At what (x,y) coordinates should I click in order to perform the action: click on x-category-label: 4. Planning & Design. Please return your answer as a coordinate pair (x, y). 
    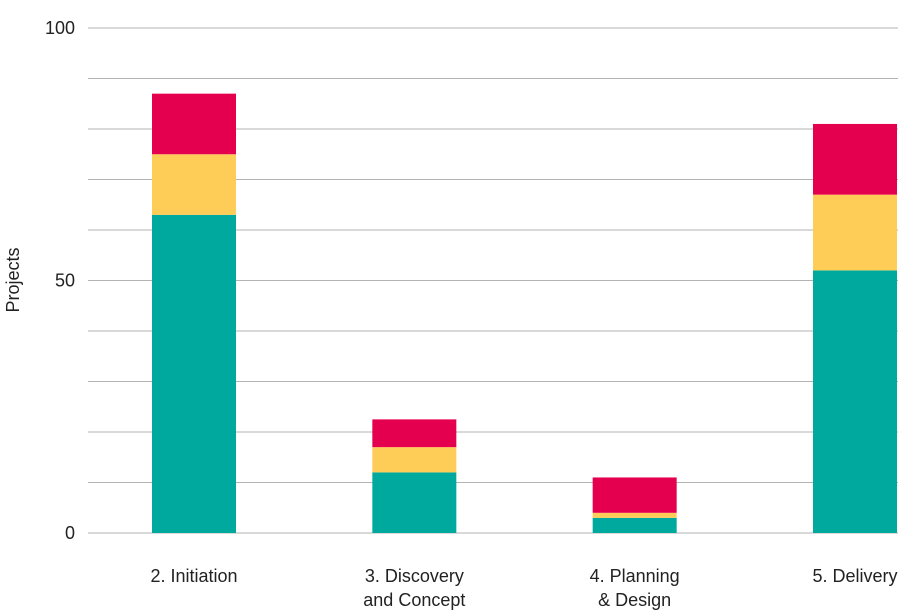
    Looking at the image, I should click on (635, 588).